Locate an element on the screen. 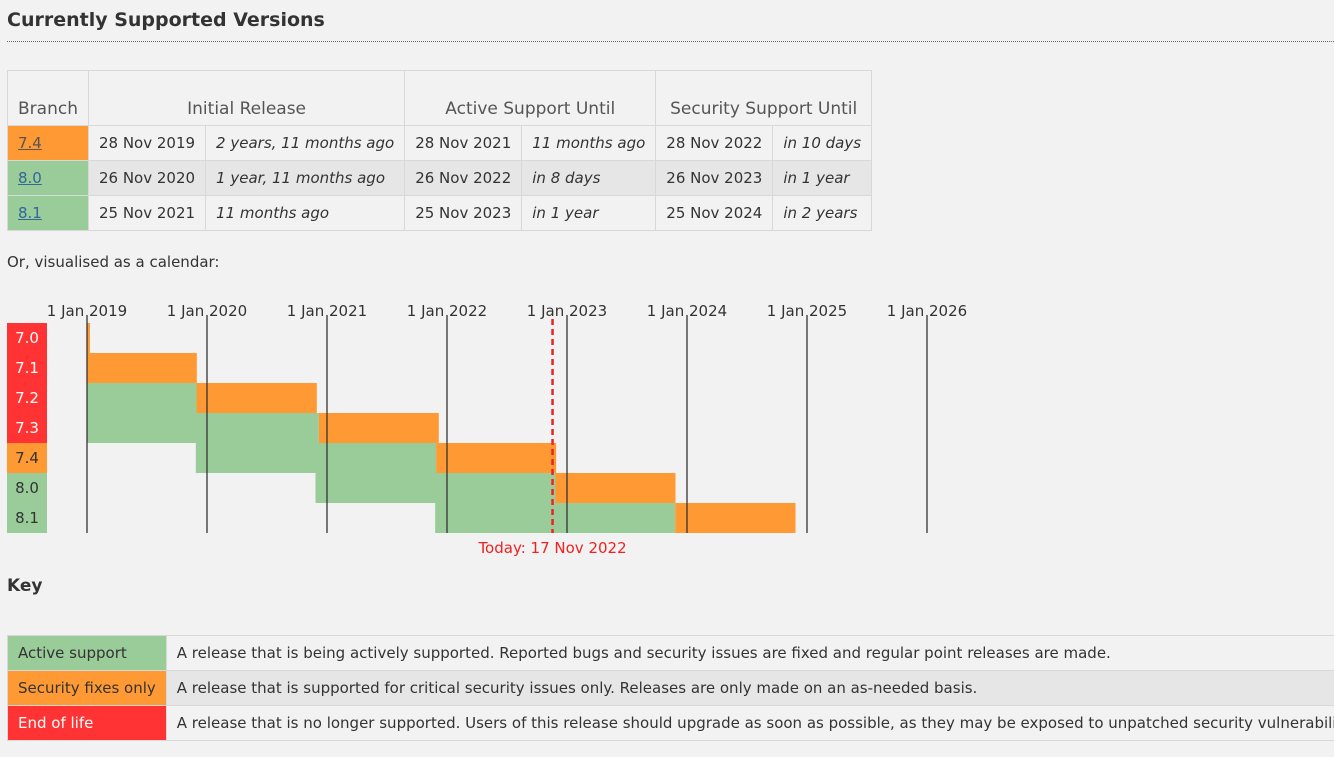  branch-link-8-0: 8.0 is located at coordinates (30, 178).